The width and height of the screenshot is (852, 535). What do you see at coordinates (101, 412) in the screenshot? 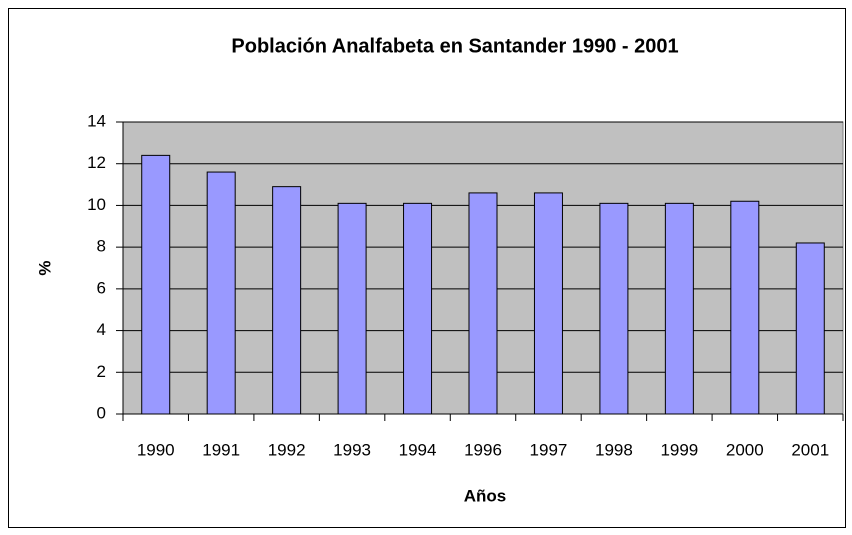
I see `y-tick-label: 0` at bounding box center [101, 412].